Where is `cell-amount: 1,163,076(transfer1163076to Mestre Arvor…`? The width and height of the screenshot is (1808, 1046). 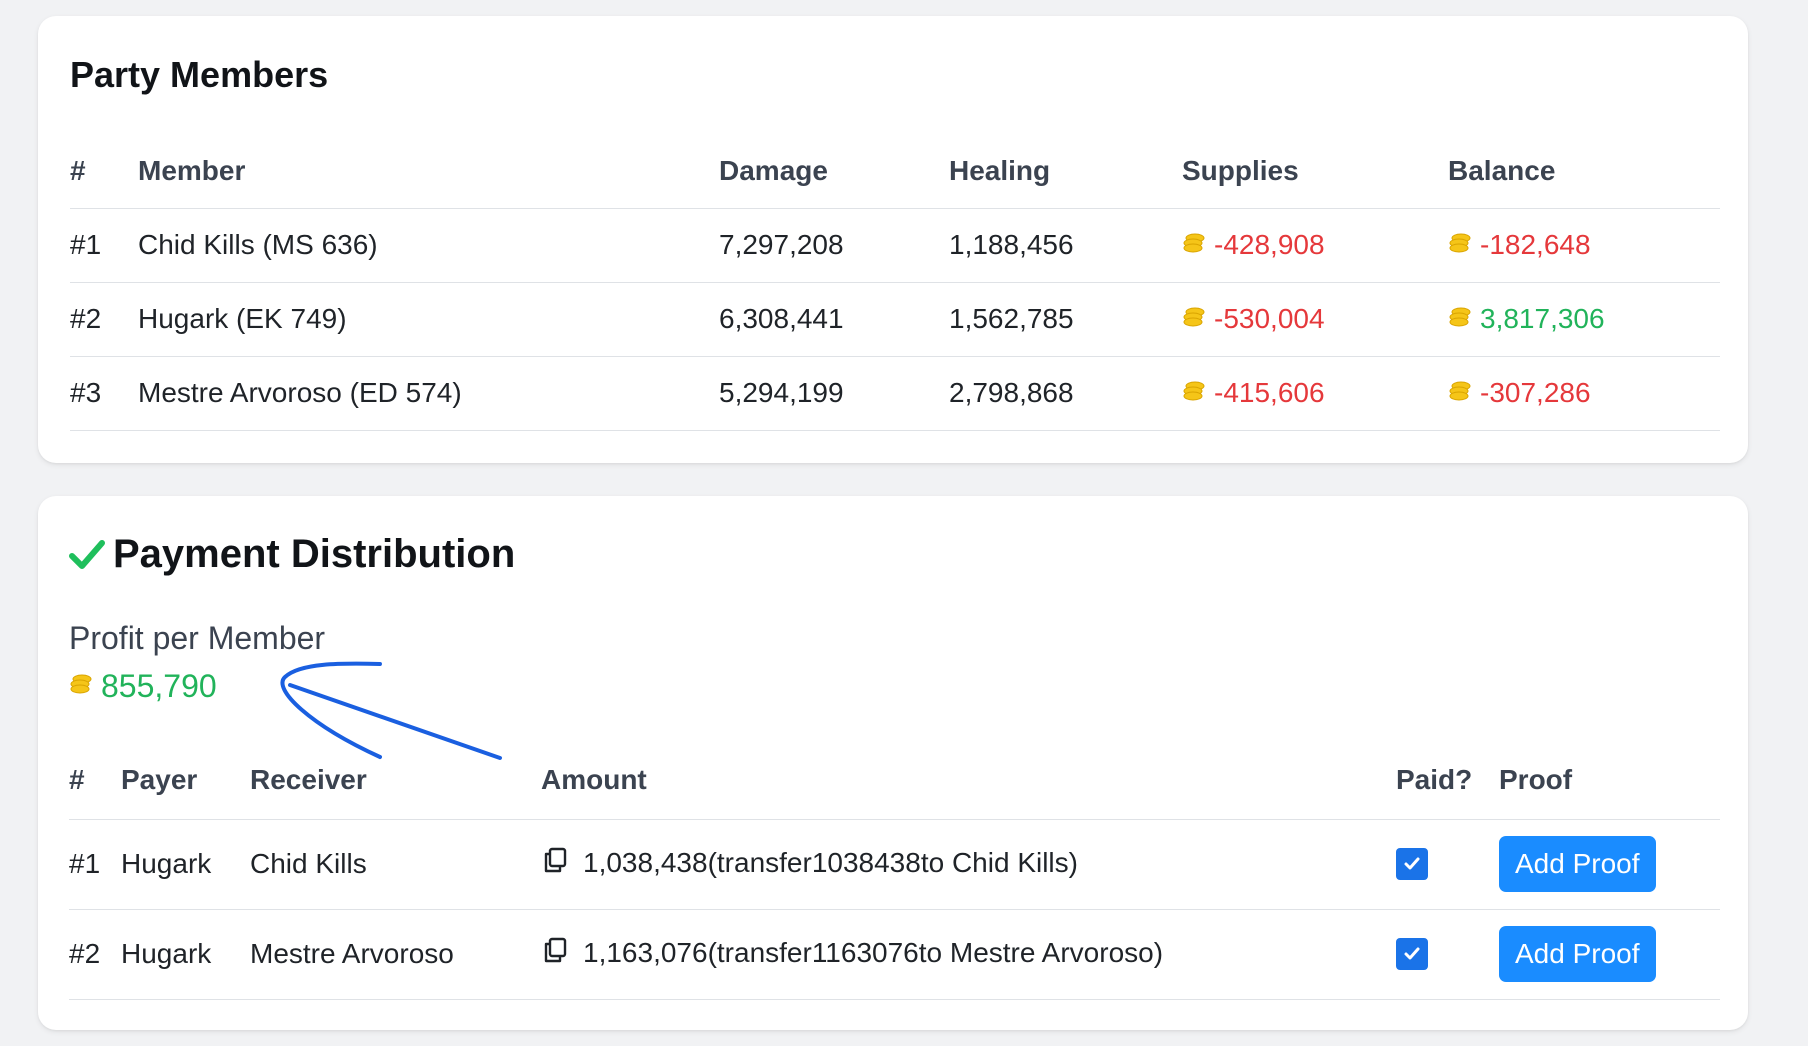 cell-amount: 1,163,076(transfer1163076to Mestre Arvor… is located at coordinates (968, 954).